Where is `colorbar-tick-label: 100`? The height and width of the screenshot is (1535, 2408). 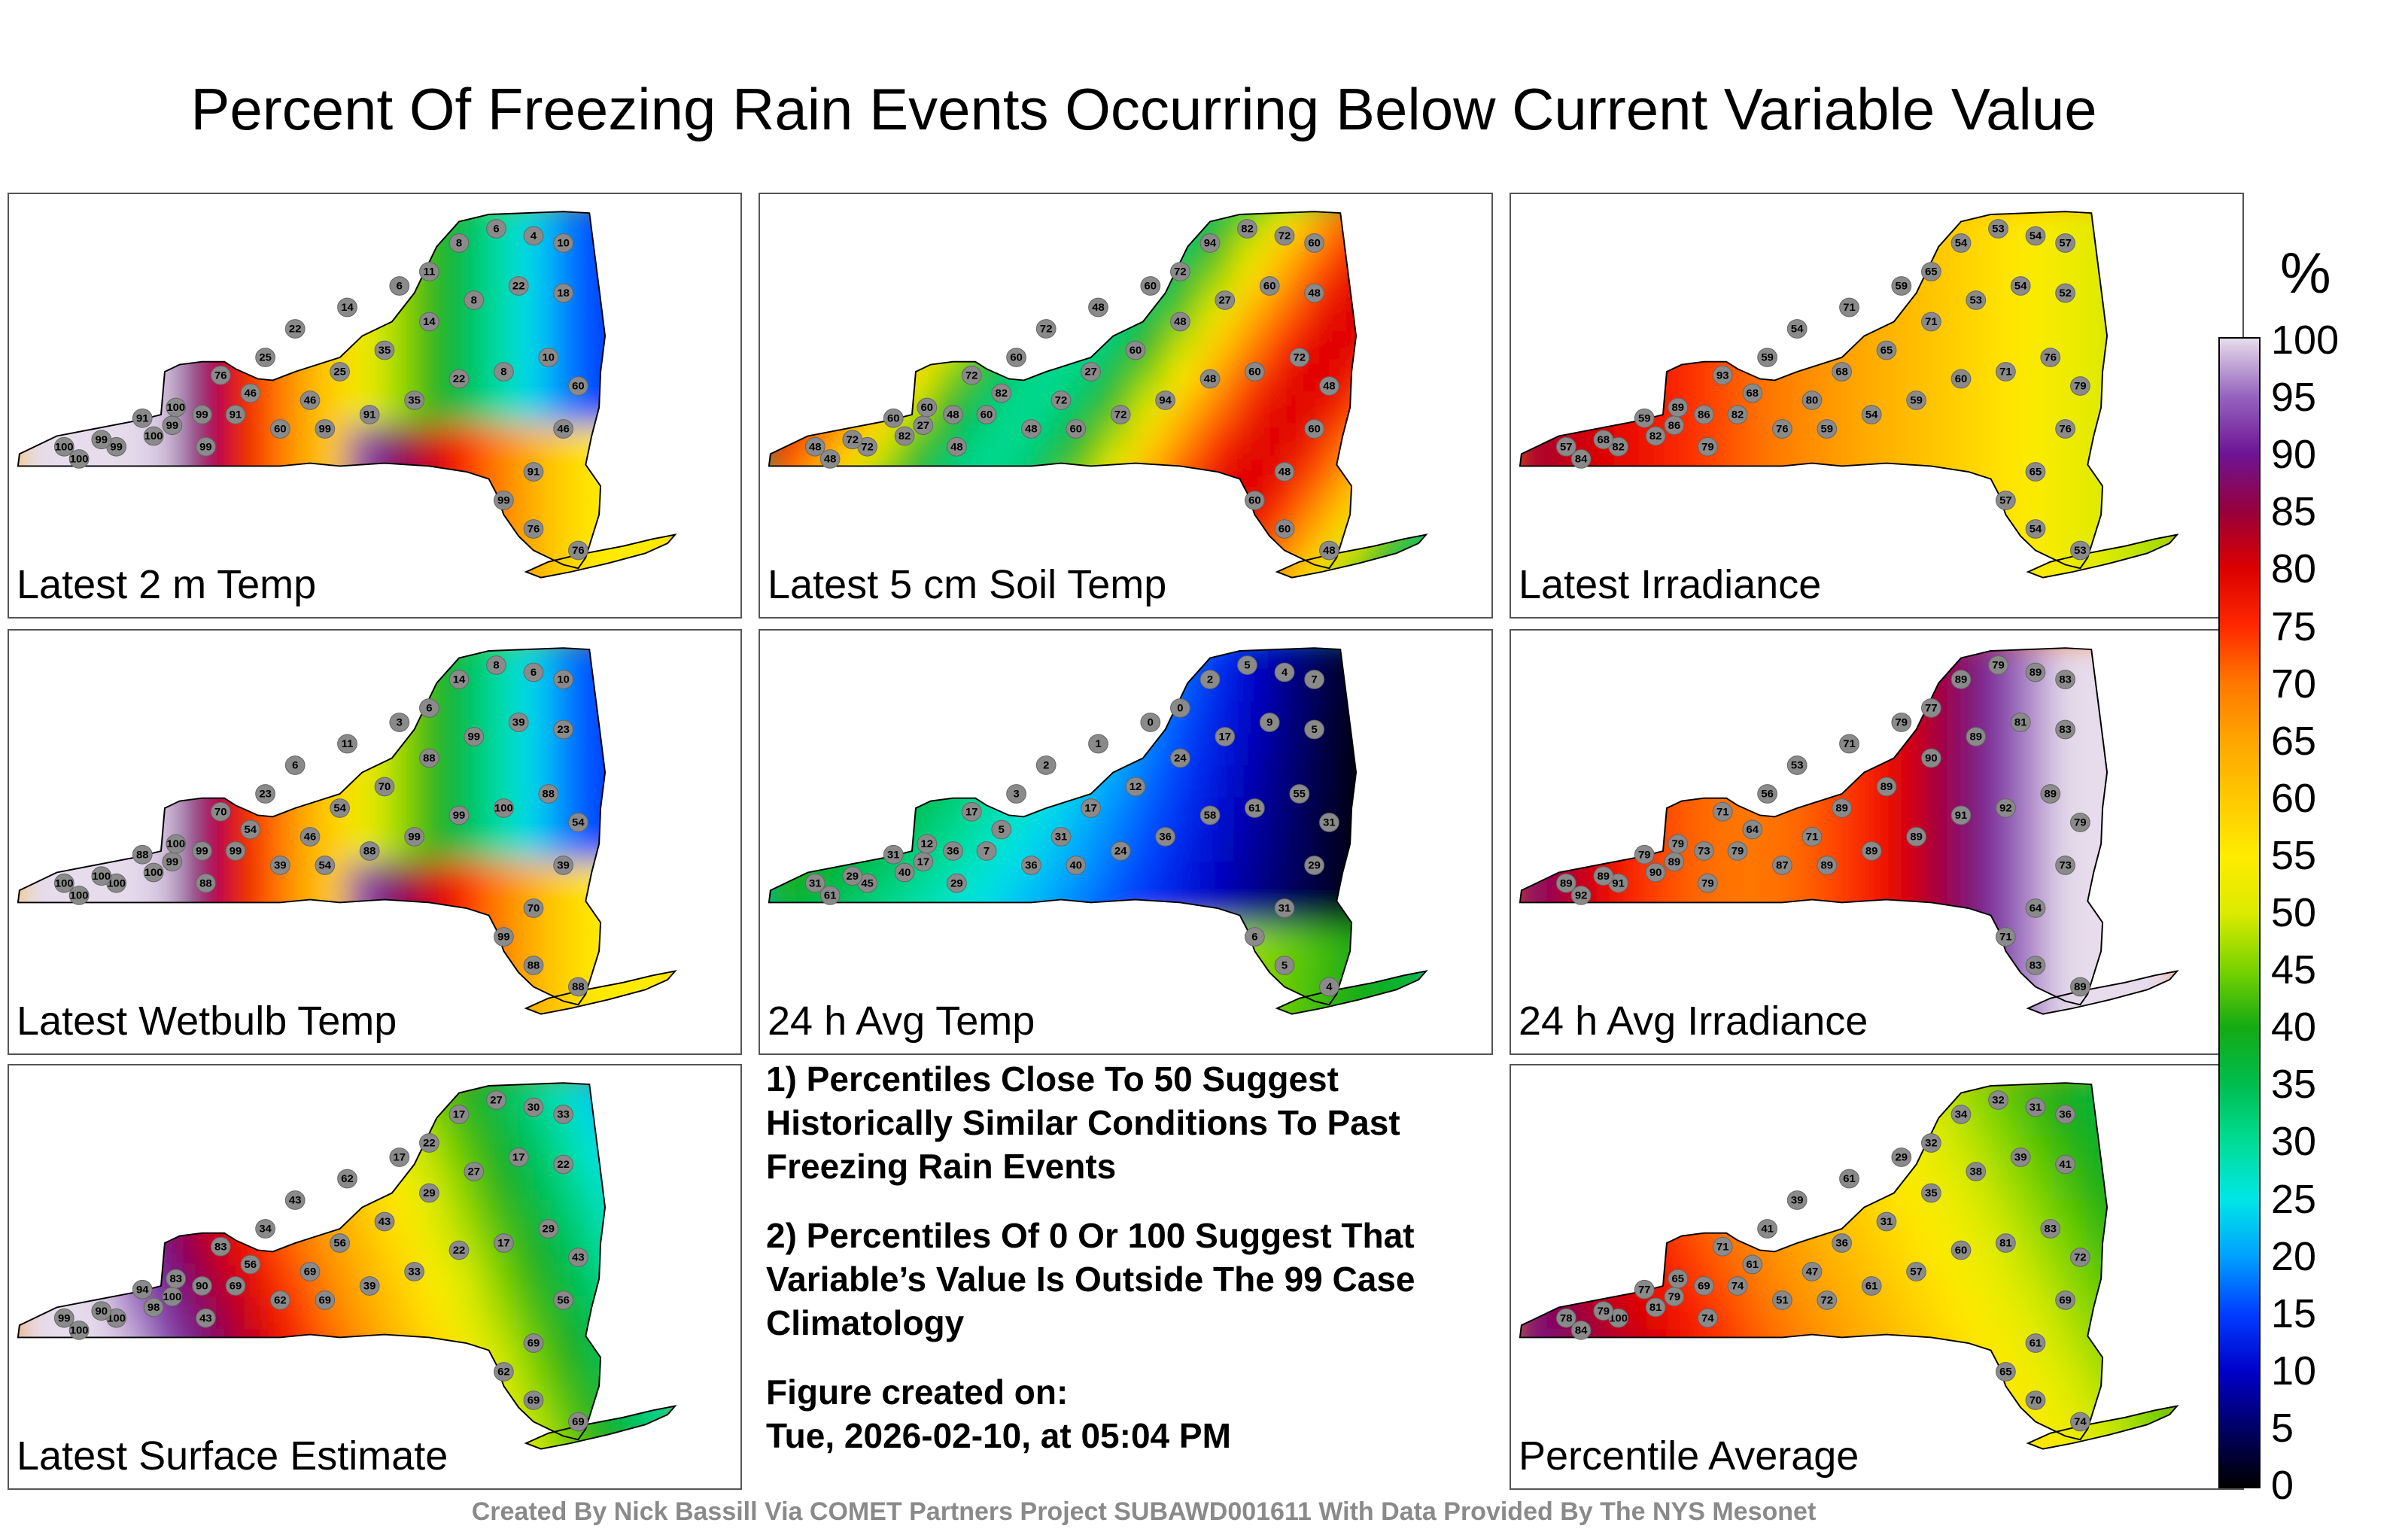 colorbar-tick-label: 100 is located at coordinates (2305, 340).